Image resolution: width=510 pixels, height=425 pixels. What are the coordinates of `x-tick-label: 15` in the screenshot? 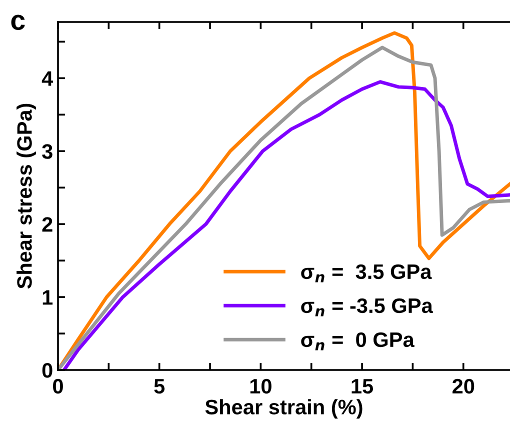 It's located at (363, 386).